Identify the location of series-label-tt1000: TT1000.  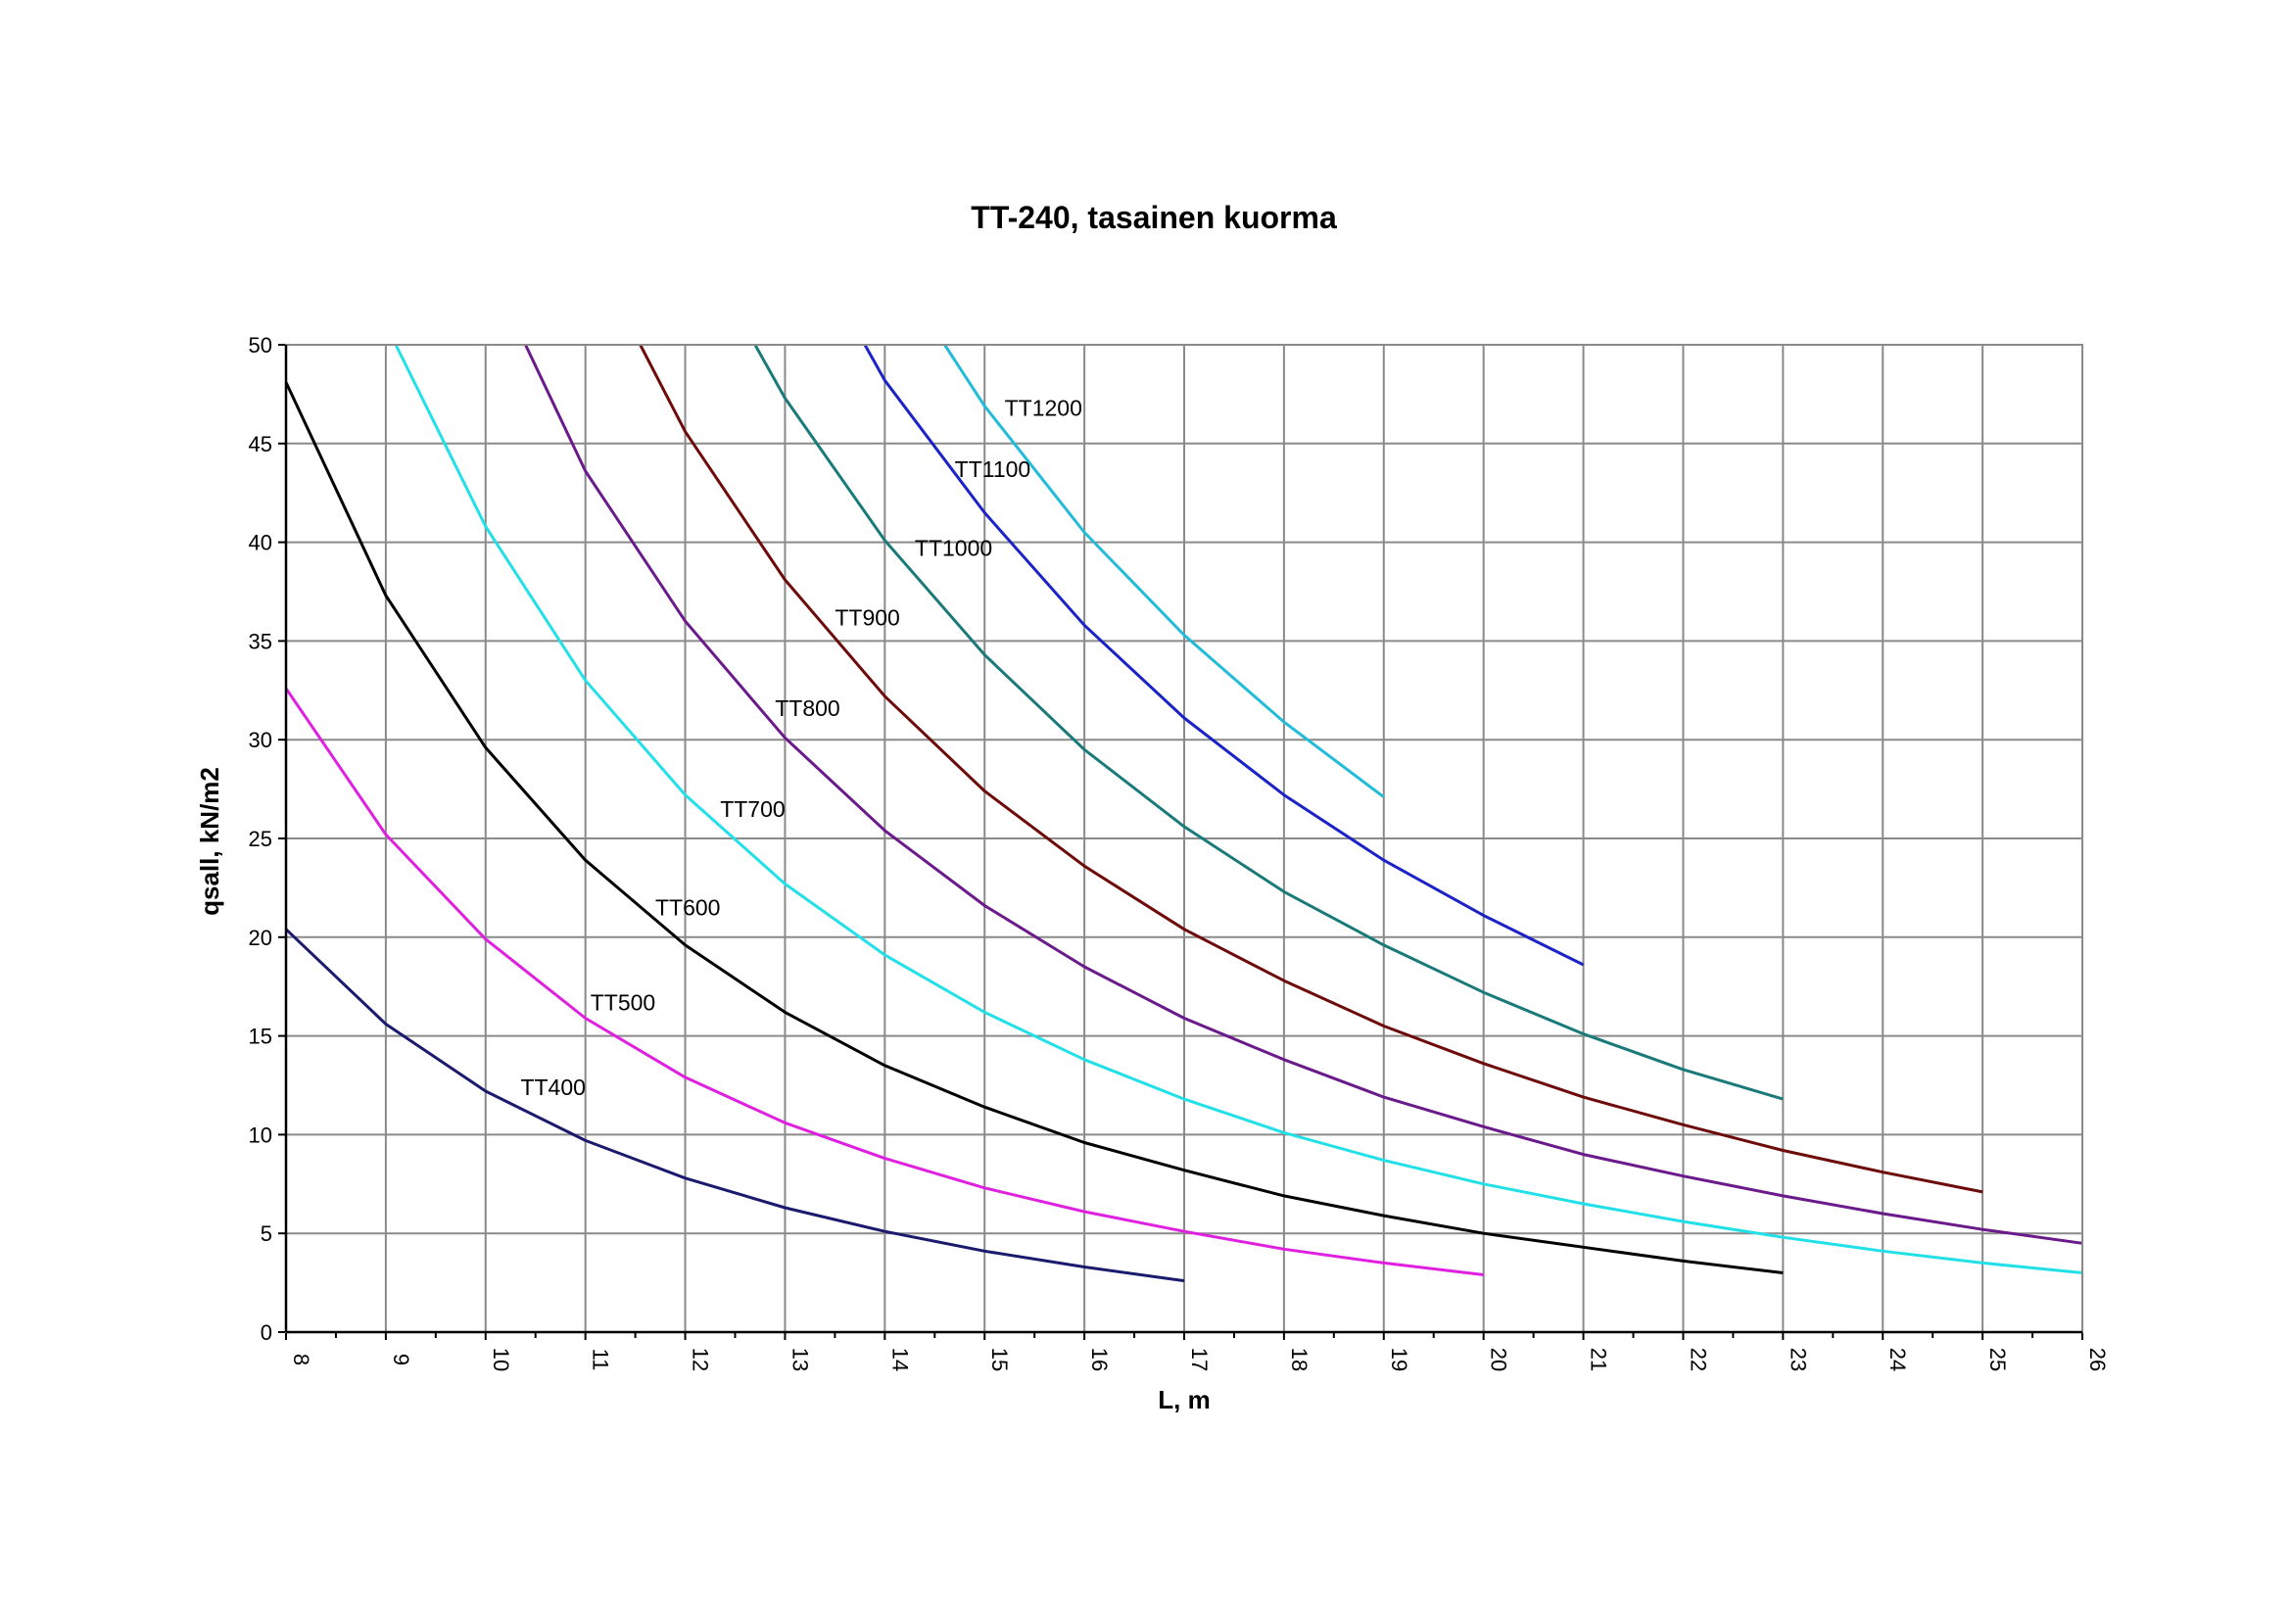
(953, 548).